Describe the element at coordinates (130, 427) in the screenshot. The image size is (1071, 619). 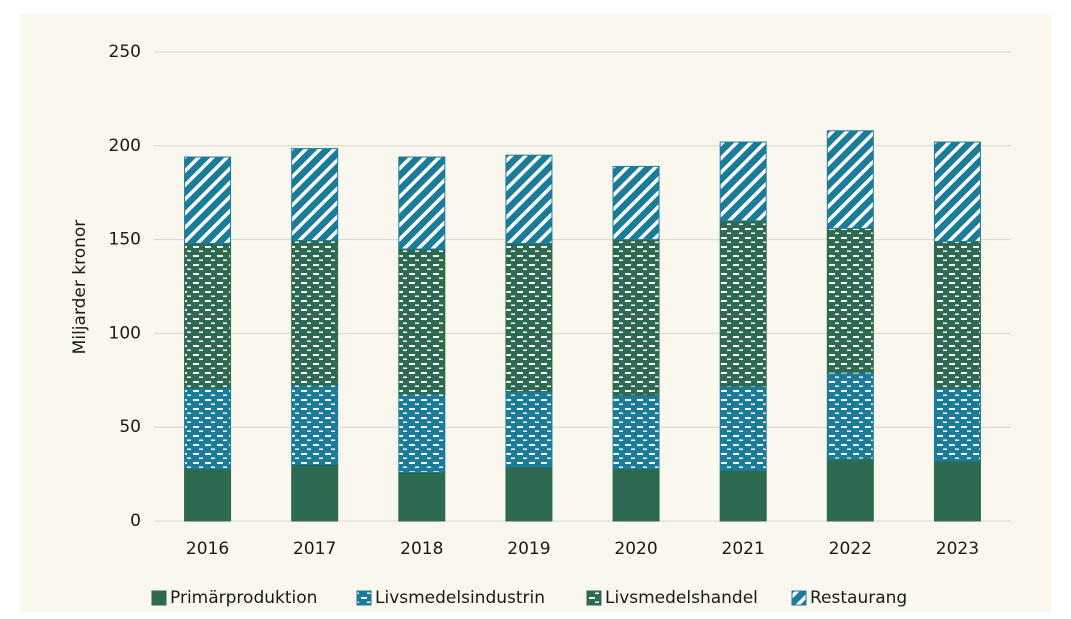
I see `y-tick-label: 50` at that location.